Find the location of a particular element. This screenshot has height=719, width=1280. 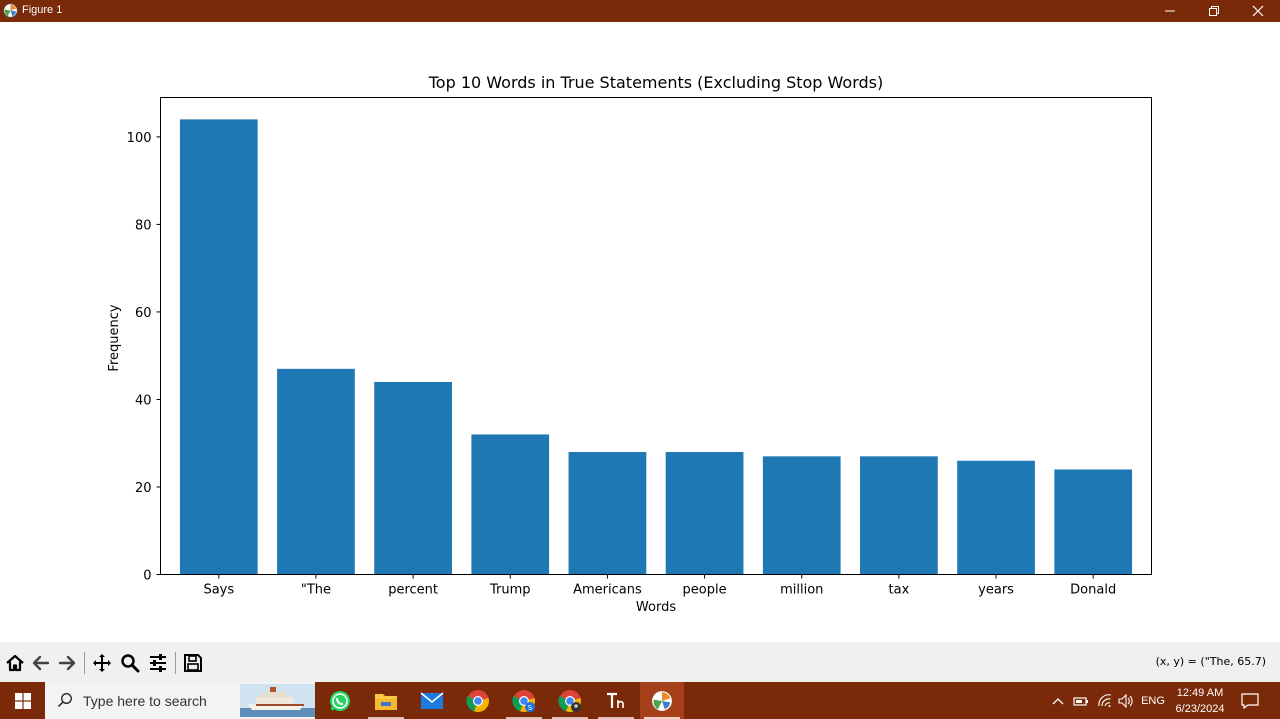

minimize-icon is located at coordinates (1170, 11).